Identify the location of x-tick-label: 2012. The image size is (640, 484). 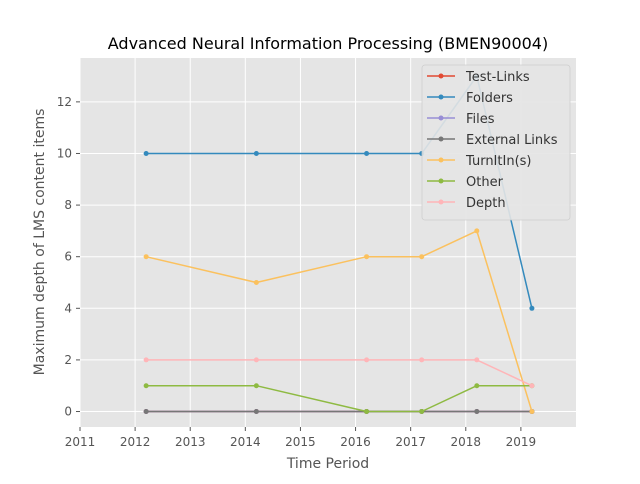
(135, 442).